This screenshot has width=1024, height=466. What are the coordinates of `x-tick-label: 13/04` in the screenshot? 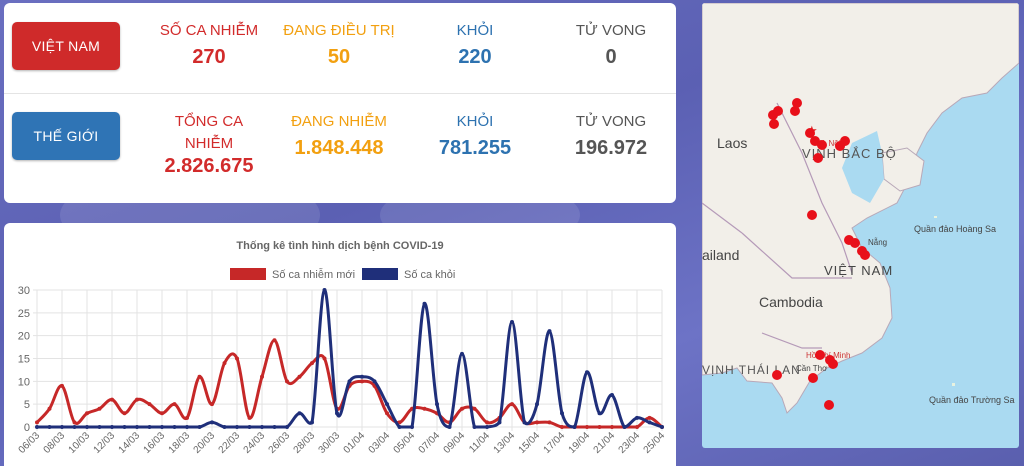 It's located at (505, 443).